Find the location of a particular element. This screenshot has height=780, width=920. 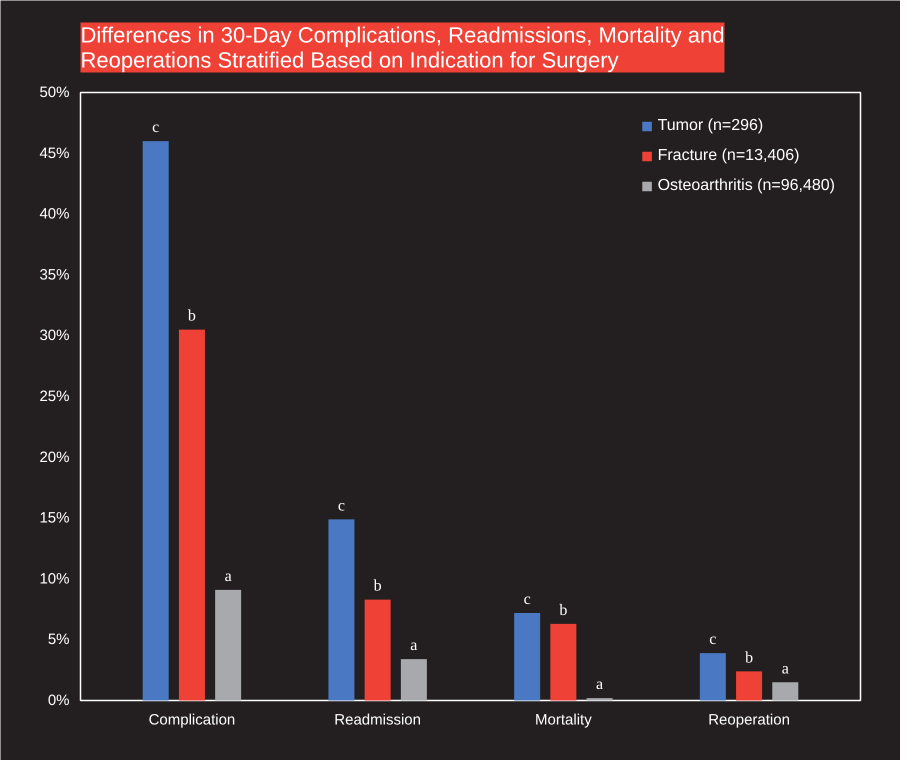

x-tick-label: Readmission is located at coordinates (378, 720).